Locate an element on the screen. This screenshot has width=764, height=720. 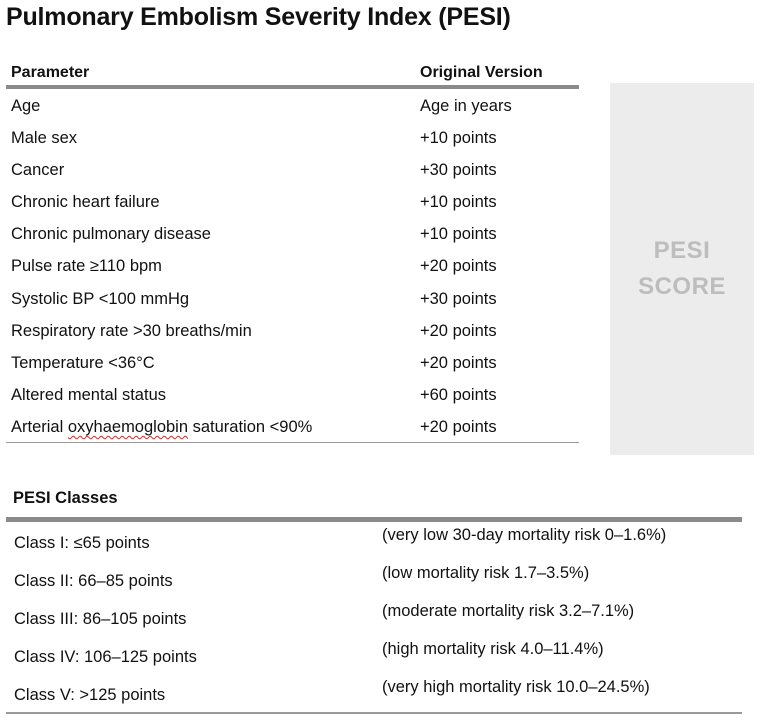
risk-cell: (very high mortality risk 10.0–24.5%) is located at coordinates (516, 687).